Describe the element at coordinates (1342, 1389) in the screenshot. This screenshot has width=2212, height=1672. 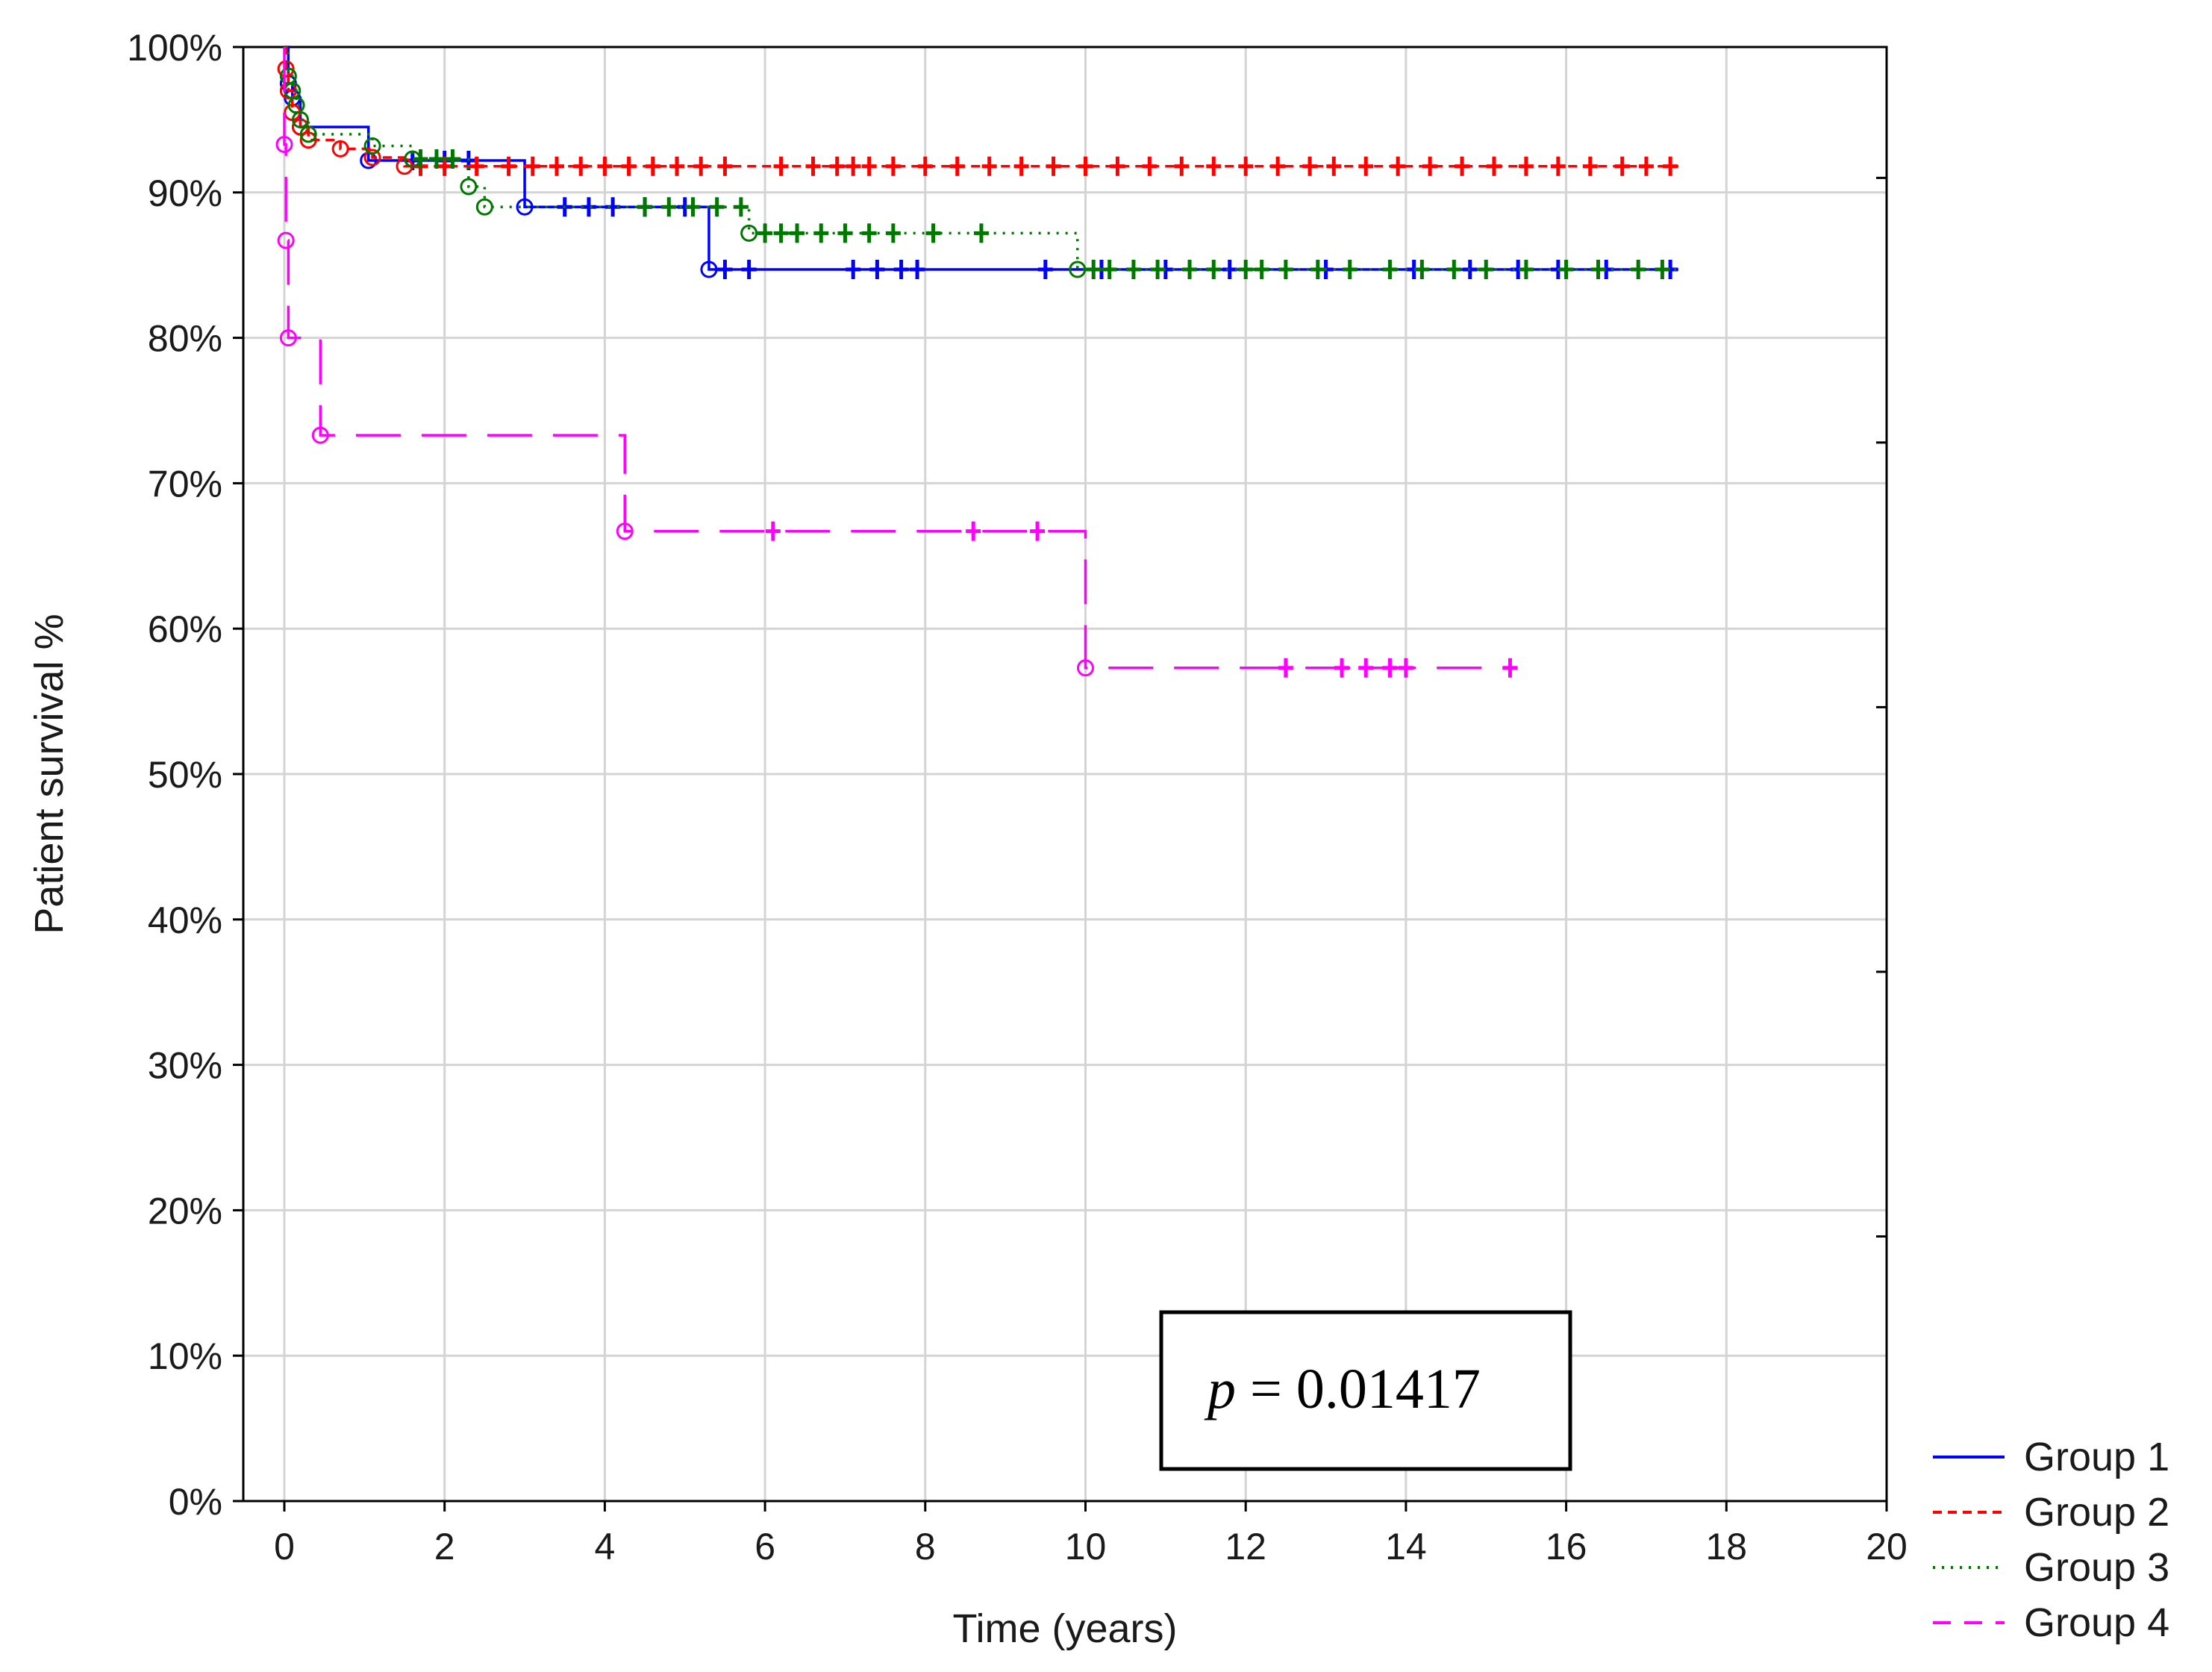
I see `annotation-text: p = 0.01417` at that location.